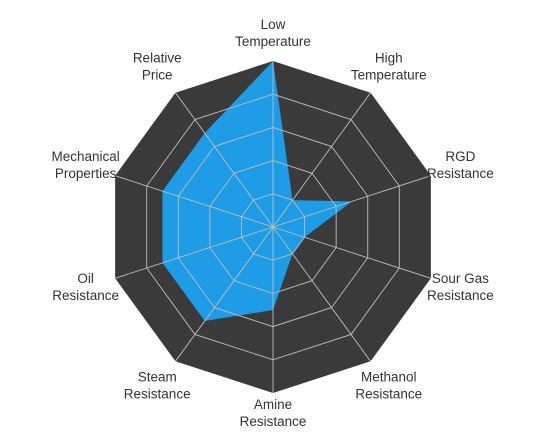 The height and width of the screenshot is (446, 541). I want to click on axis-label-line: Oil, so click(85, 278).